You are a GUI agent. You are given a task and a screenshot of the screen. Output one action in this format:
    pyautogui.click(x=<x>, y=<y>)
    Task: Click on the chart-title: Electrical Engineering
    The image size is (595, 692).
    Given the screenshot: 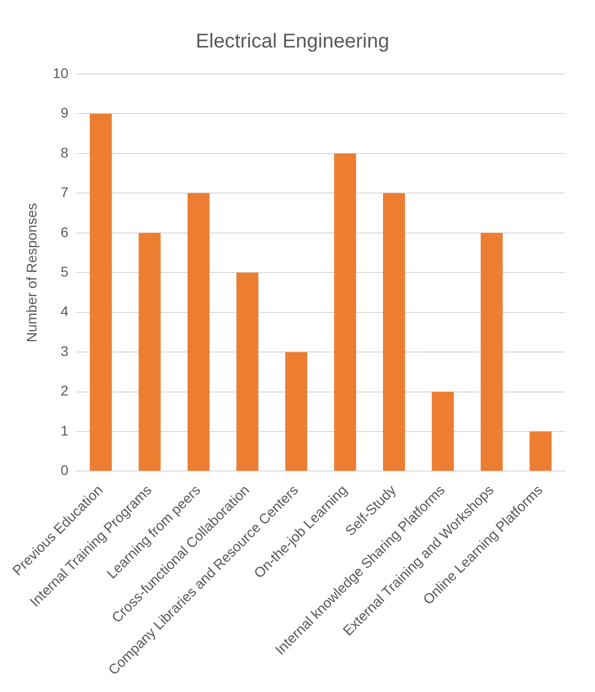 What is the action you would take?
    pyautogui.click(x=293, y=41)
    